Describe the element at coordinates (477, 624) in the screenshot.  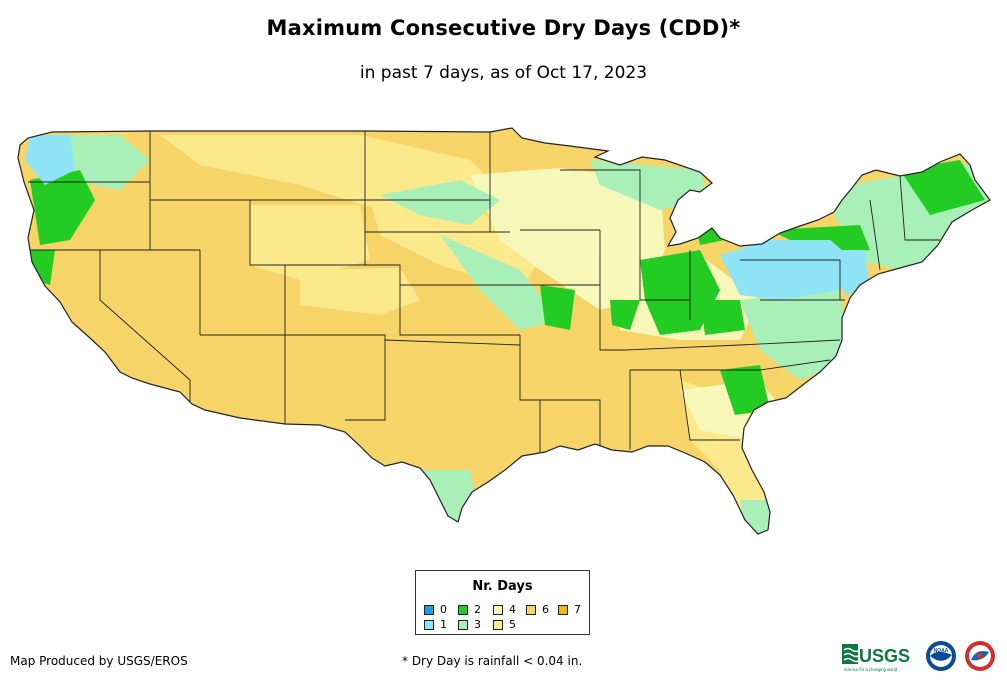
I see `legend-label: 3` at that location.